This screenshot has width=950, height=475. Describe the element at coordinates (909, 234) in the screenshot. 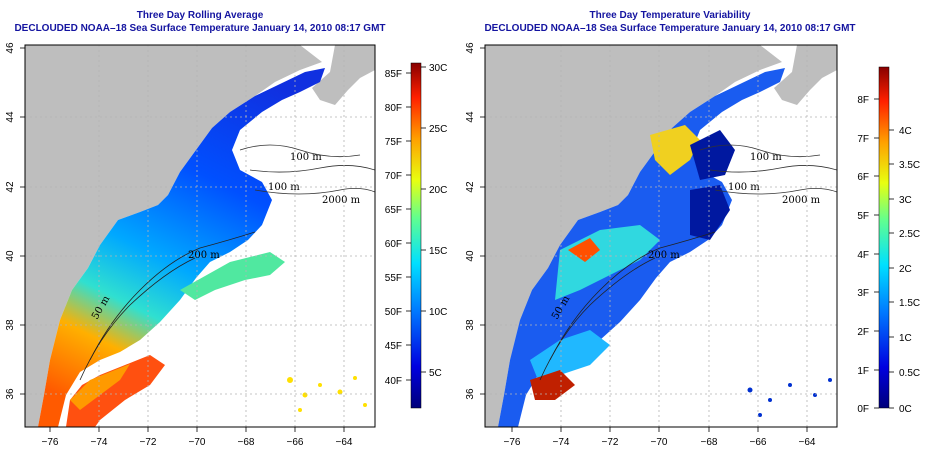

I see `right-colorbar-c-label: 2.5C` at that location.